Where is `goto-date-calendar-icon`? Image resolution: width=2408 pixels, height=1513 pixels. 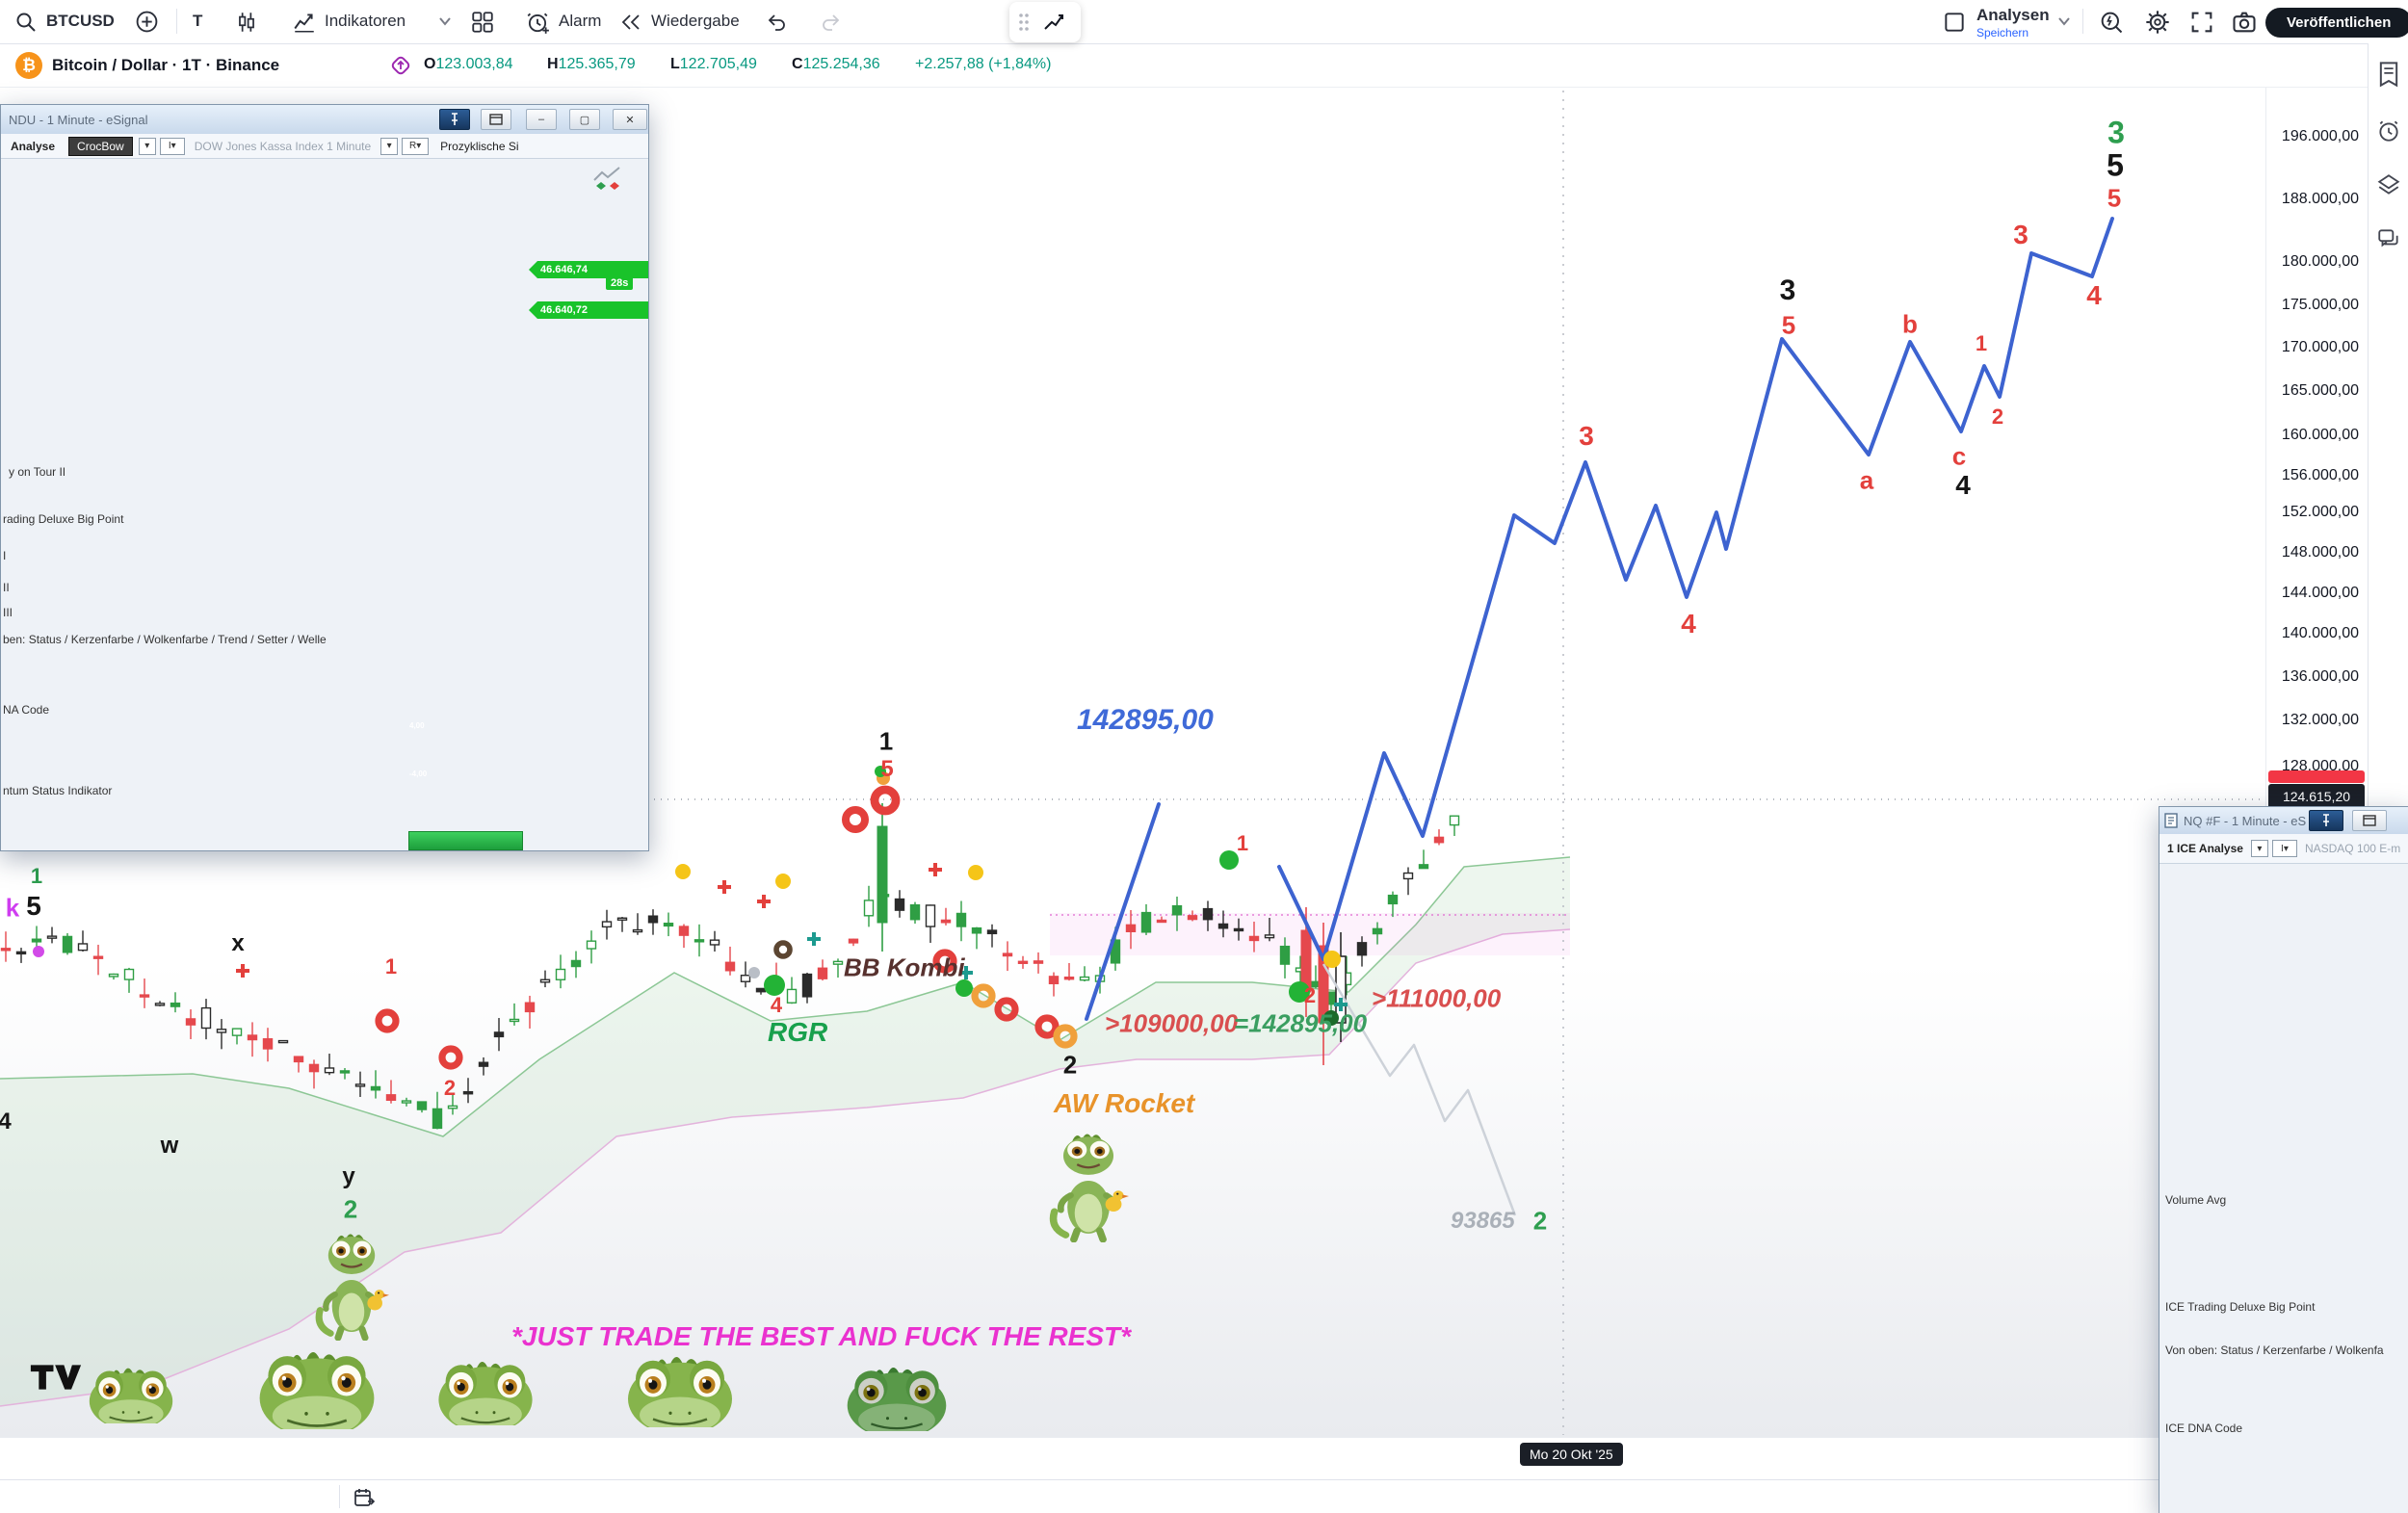 goto-date-calendar-icon is located at coordinates (364, 1497).